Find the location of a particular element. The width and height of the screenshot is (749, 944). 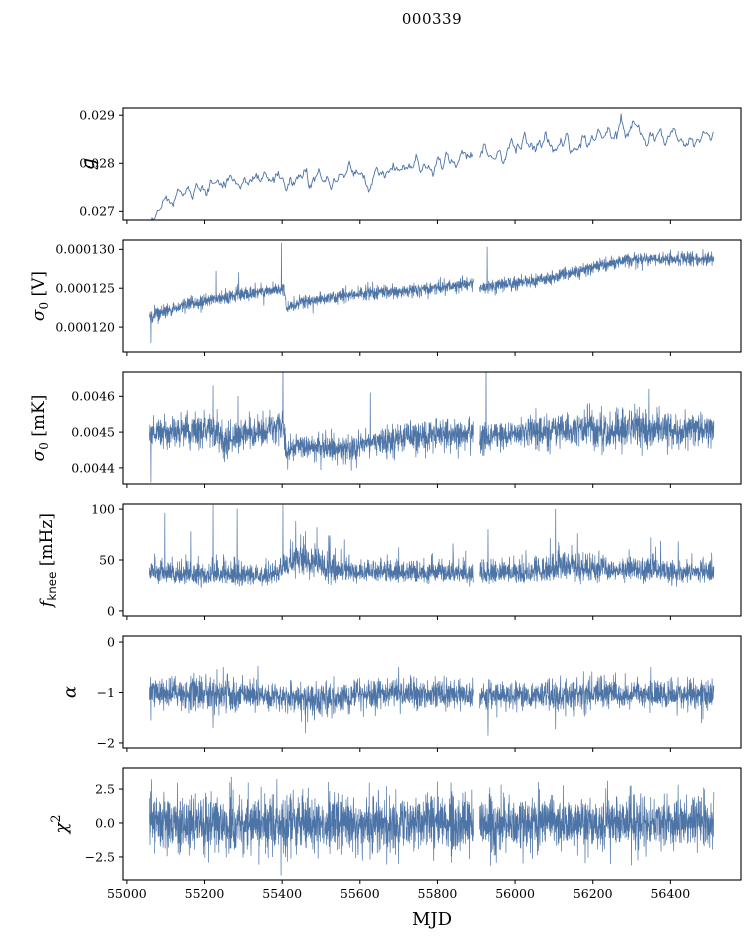

y-tick-label: 0.0046 is located at coordinates (93, 396).